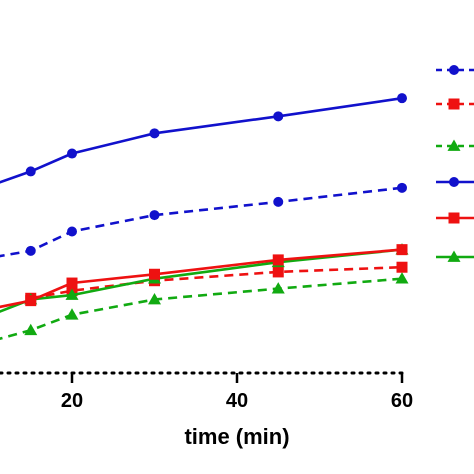 Image resolution: width=474 pixels, height=474 pixels. Describe the element at coordinates (237, 401) in the screenshot. I see `x-tick-label: 40` at that location.